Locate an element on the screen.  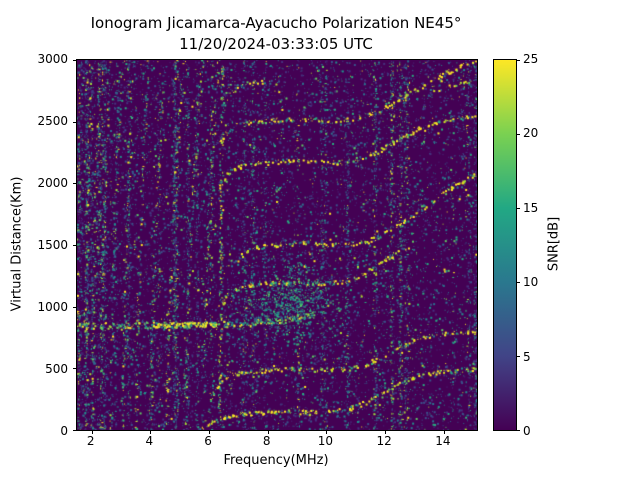
x-tick-label: 2 is located at coordinates (90, 441).